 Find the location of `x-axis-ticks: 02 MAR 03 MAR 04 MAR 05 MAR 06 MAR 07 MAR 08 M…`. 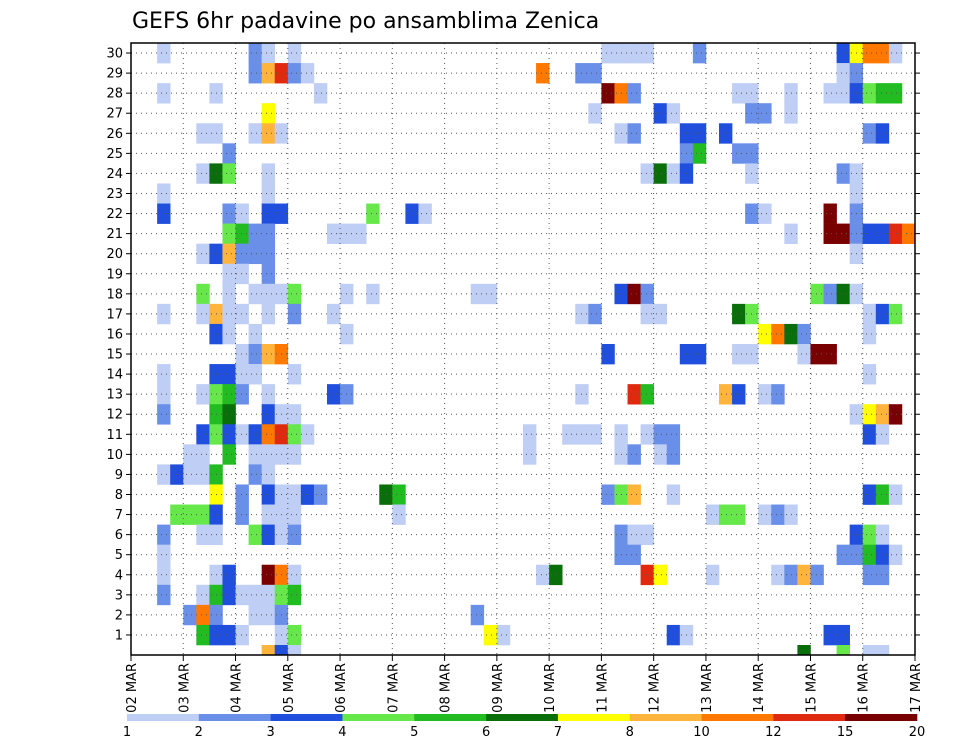

x-axis-ticks: 02 MAR 03 MAR 04 MAR 05 MAR 06 MAR 07 MAR 08 M… is located at coordinates (524, 684).